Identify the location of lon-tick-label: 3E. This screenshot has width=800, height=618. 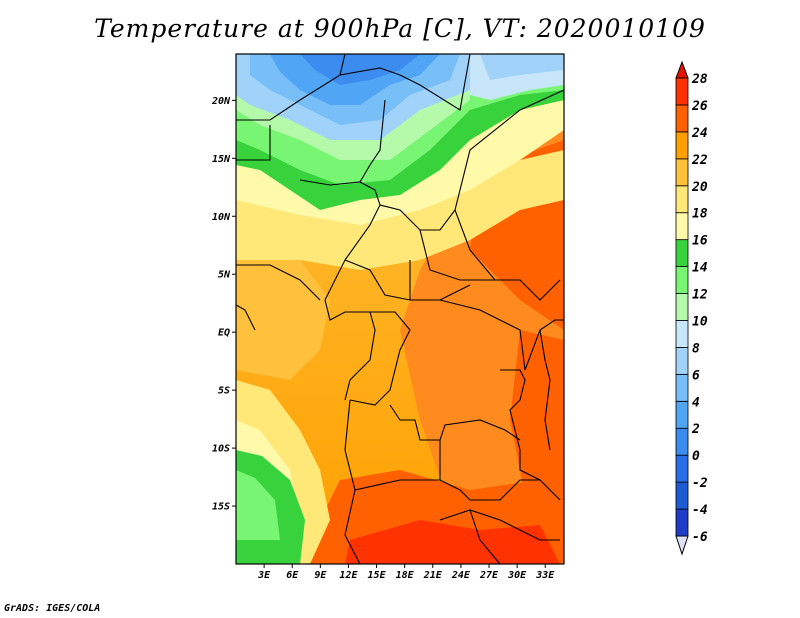
(264, 575).